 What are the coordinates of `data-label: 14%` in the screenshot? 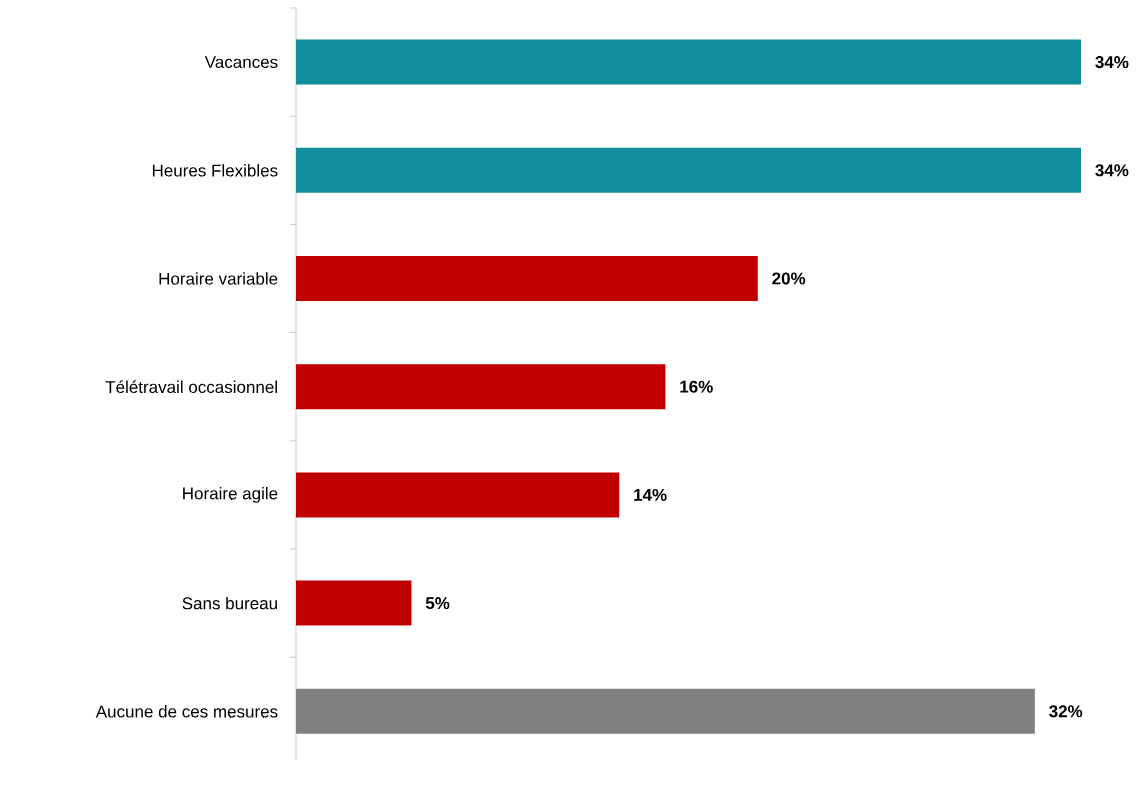 It's located at (650, 494).